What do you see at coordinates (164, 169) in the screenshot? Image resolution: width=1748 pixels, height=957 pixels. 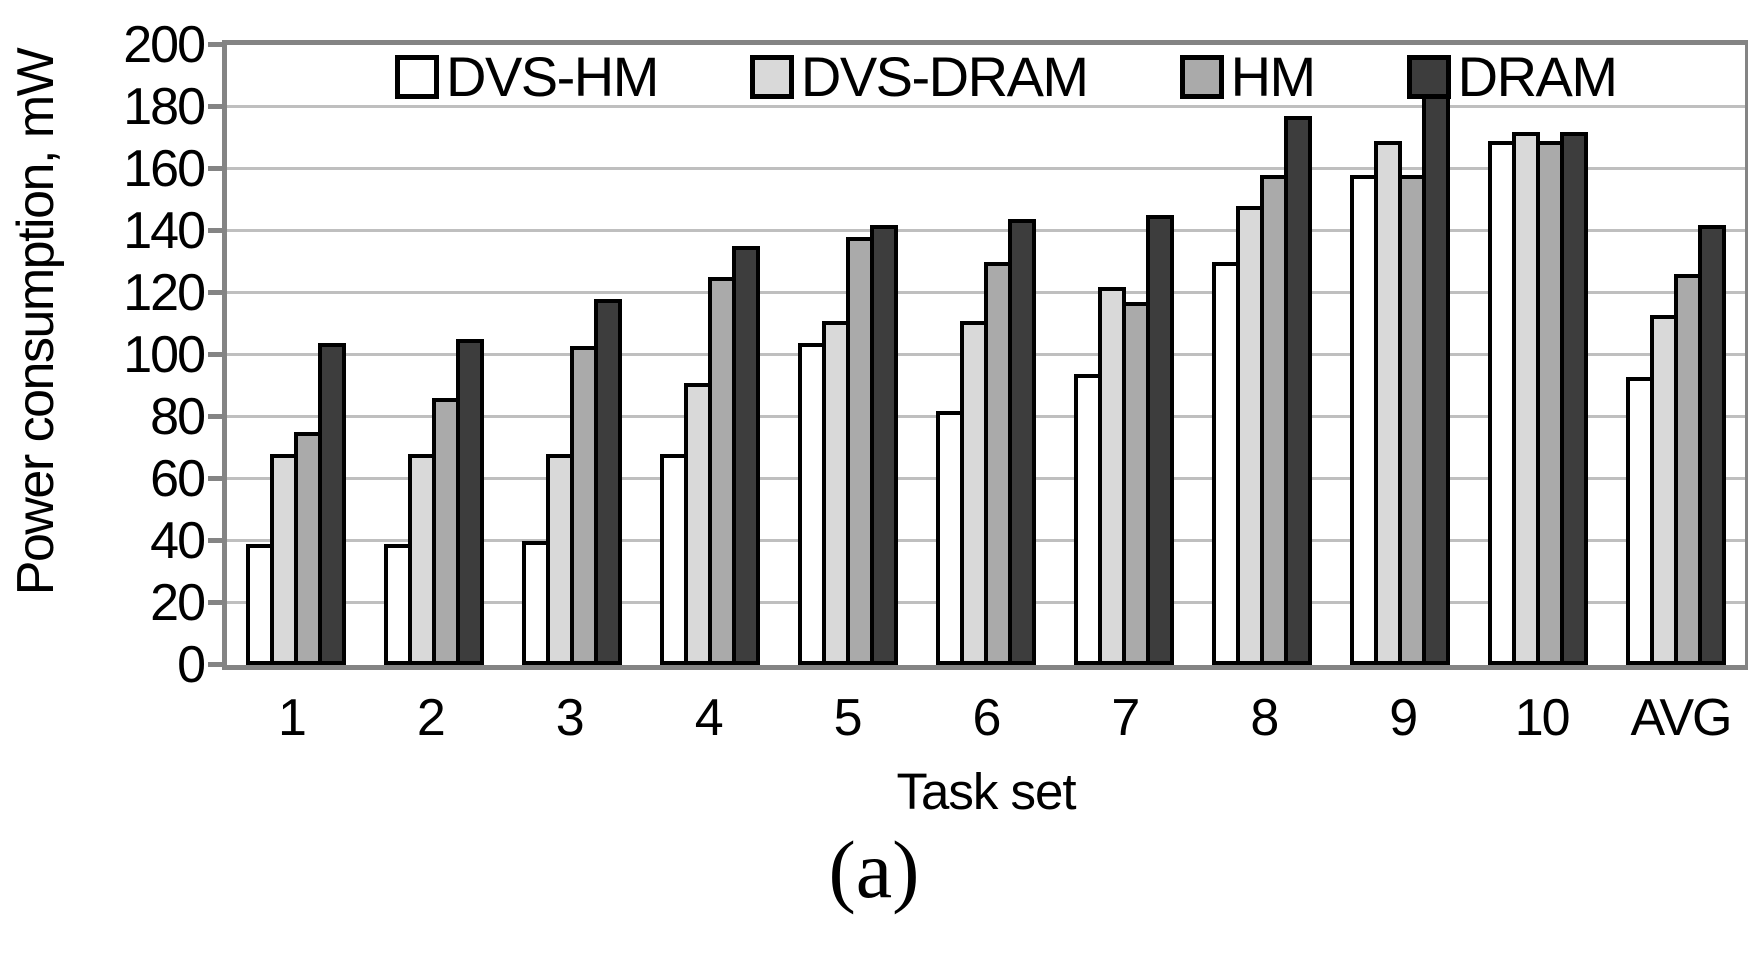 I see `y-tick-label-160: 160` at bounding box center [164, 169].